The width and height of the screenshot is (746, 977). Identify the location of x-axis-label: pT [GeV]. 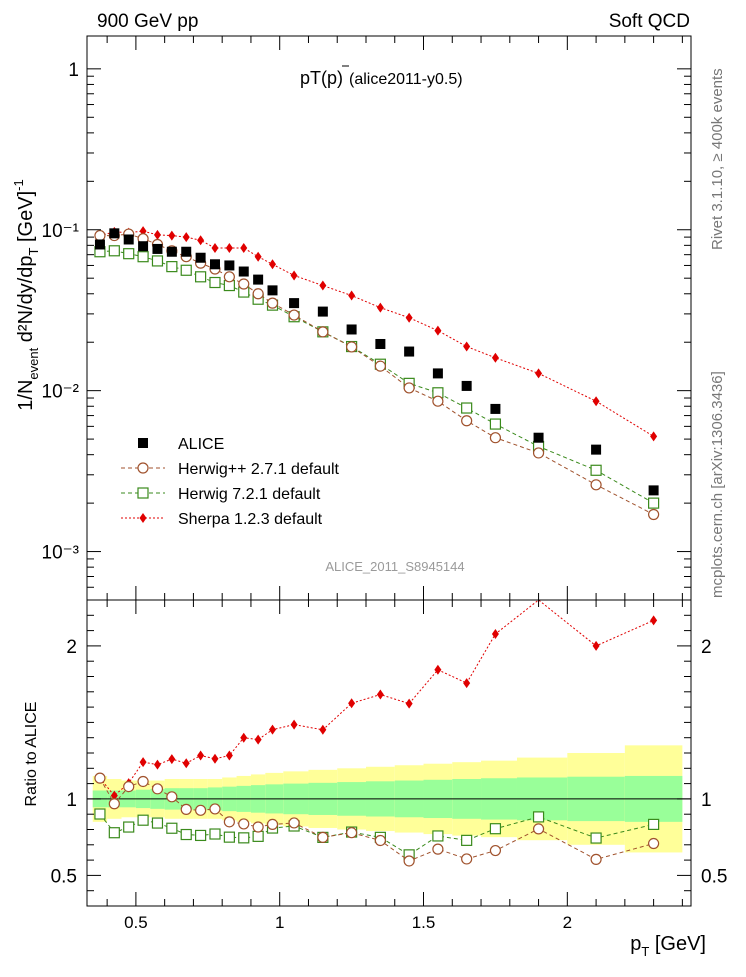
(668, 946).